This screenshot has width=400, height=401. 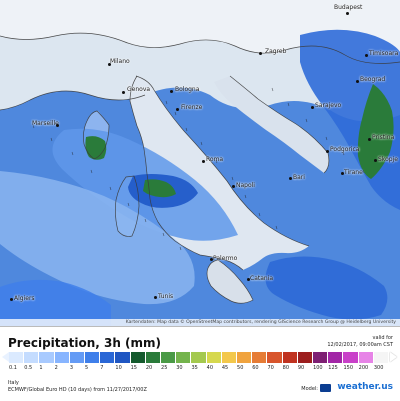 I want to click on scale-tick-label: 80, so click(x=286, y=368).